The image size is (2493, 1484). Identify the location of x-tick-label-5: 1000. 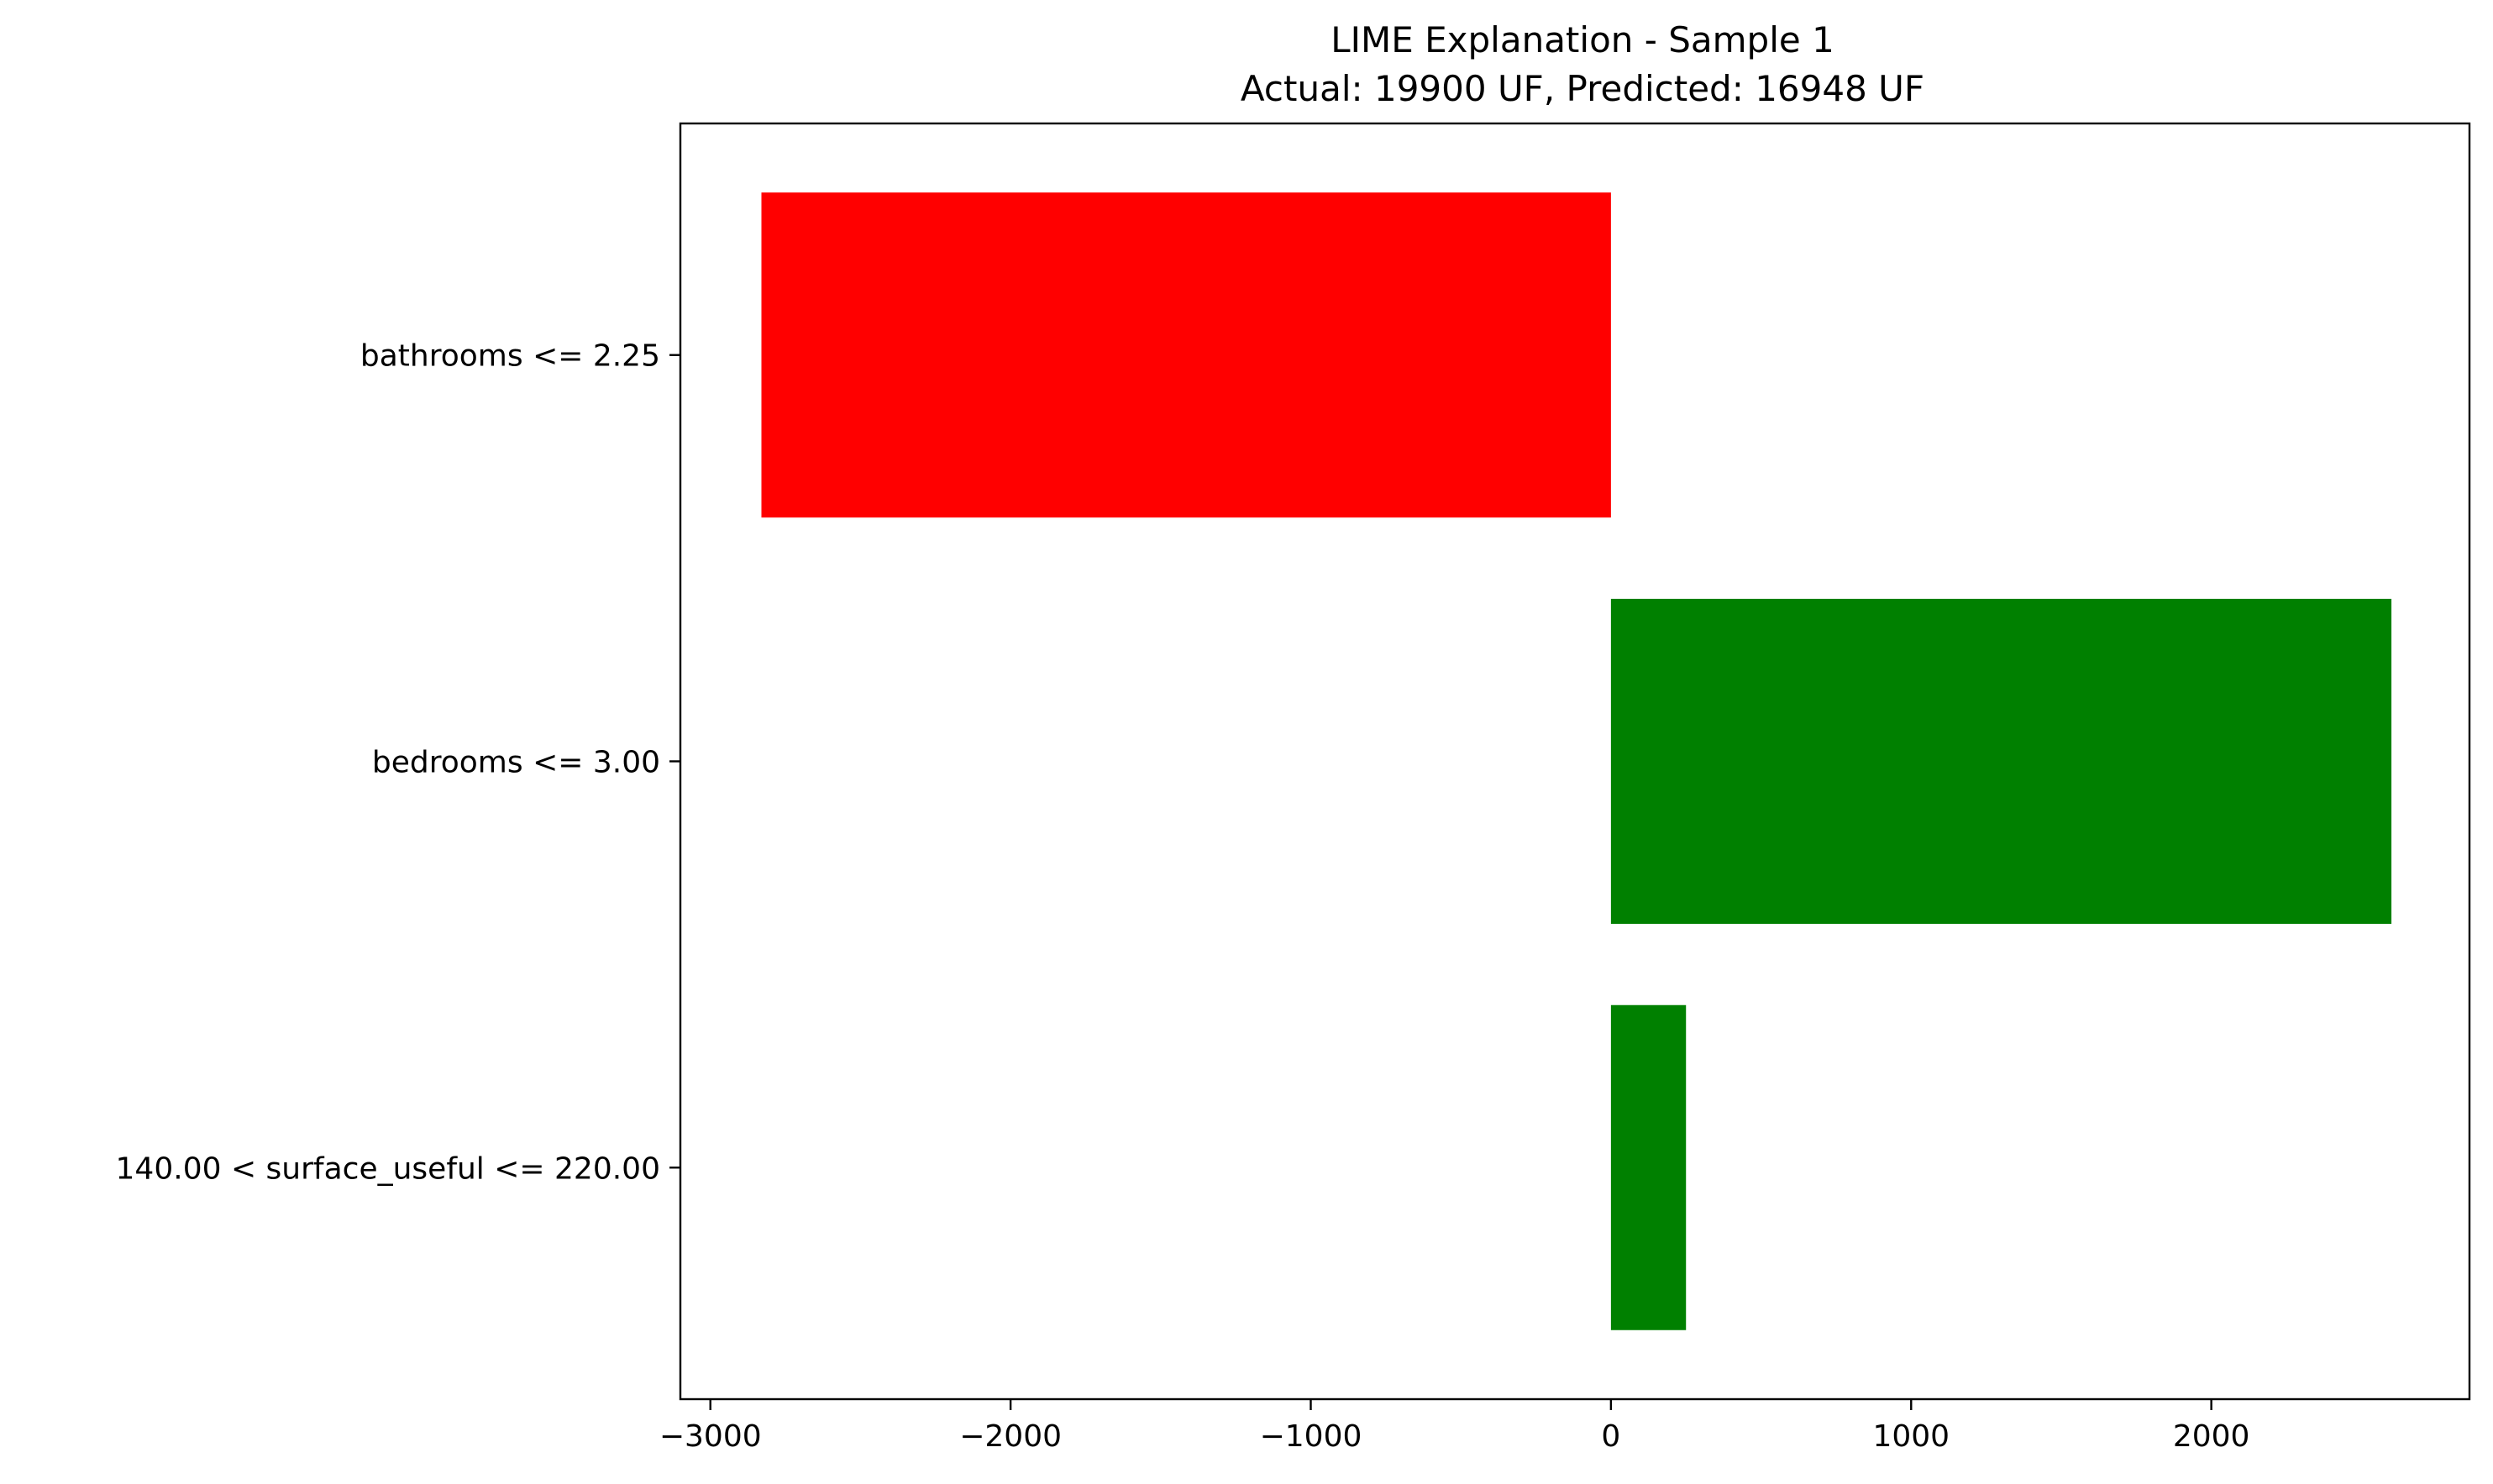
(1911, 1437).